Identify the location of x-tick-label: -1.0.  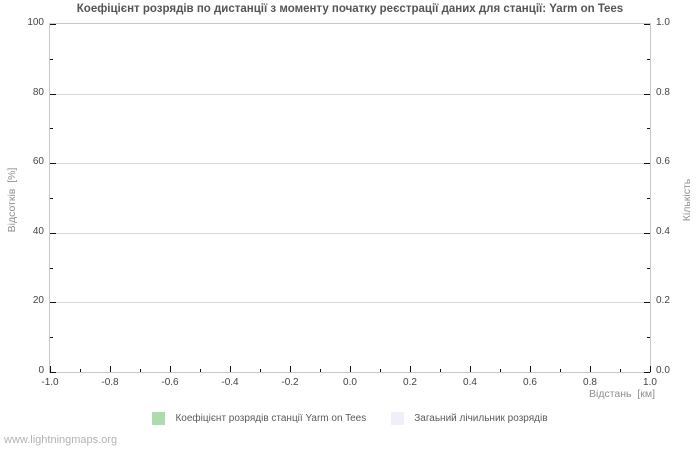
(50, 382).